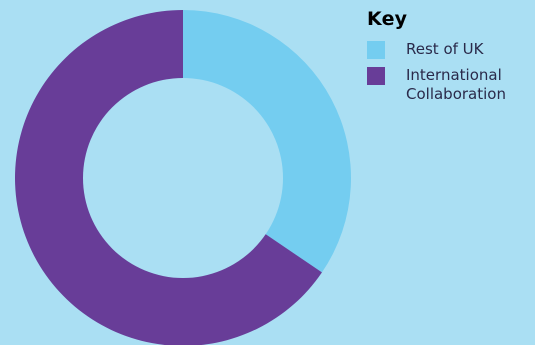  What do you see at coordinates (456, 84) in the screenshot?
I see `legend-label-international-collaboration: International Collaboration` at bounding box center [456, 84].